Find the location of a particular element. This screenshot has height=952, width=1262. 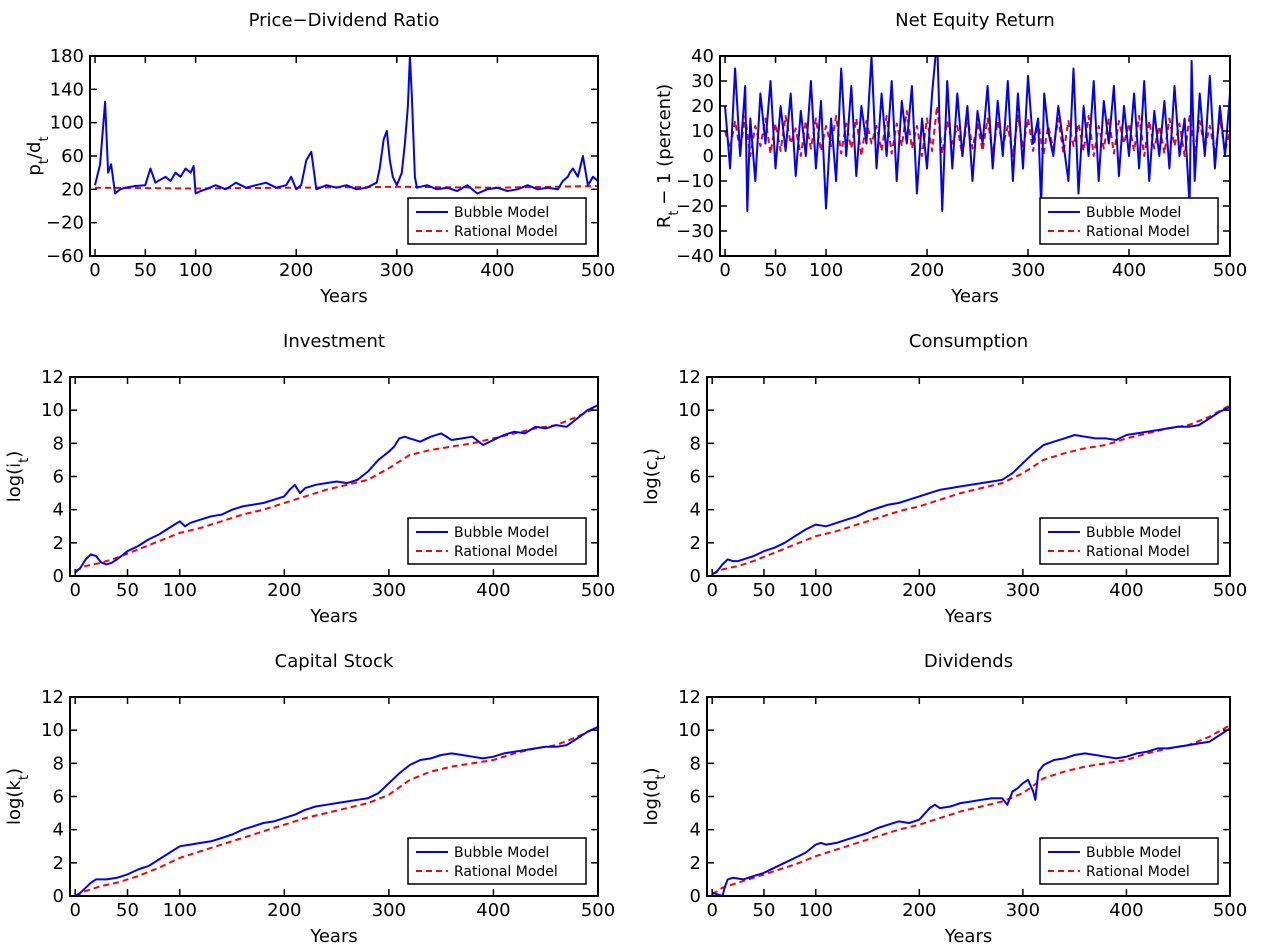

y-axis-label-part: log(c is located at coordinates (651, 482).